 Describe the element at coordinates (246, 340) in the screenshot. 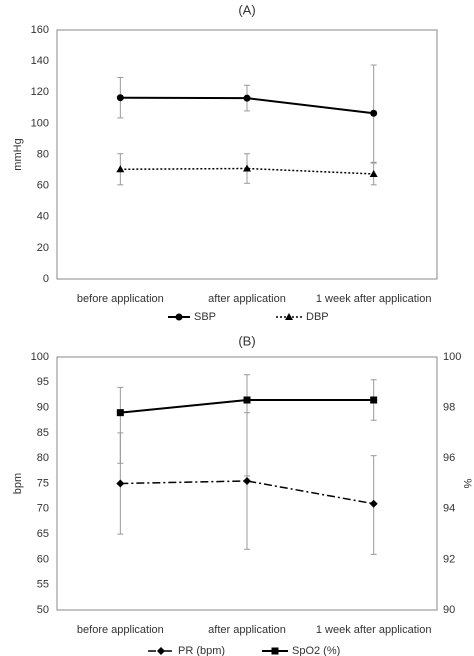

I see `p2-title: (B)` at that location.